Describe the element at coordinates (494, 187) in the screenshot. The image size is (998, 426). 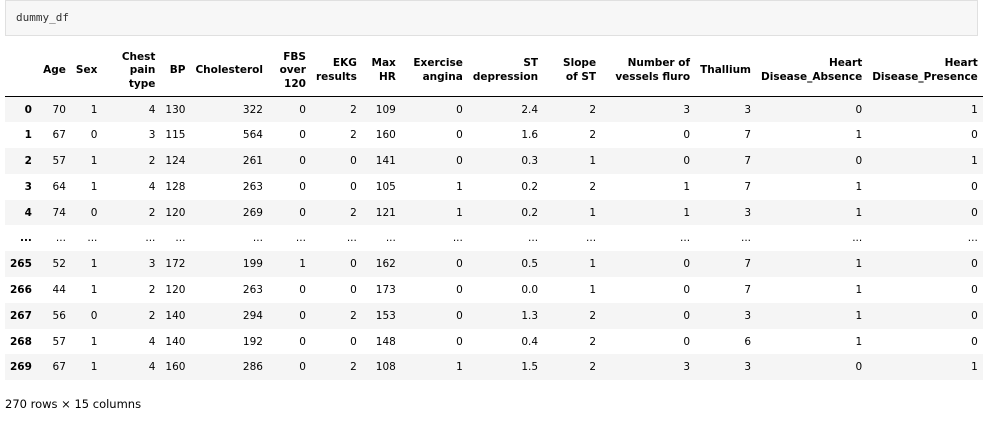
I see `table-row: 3 64 1 4 128 263 0 0 105 1 0.2 2 1 7 1 0` at that location.